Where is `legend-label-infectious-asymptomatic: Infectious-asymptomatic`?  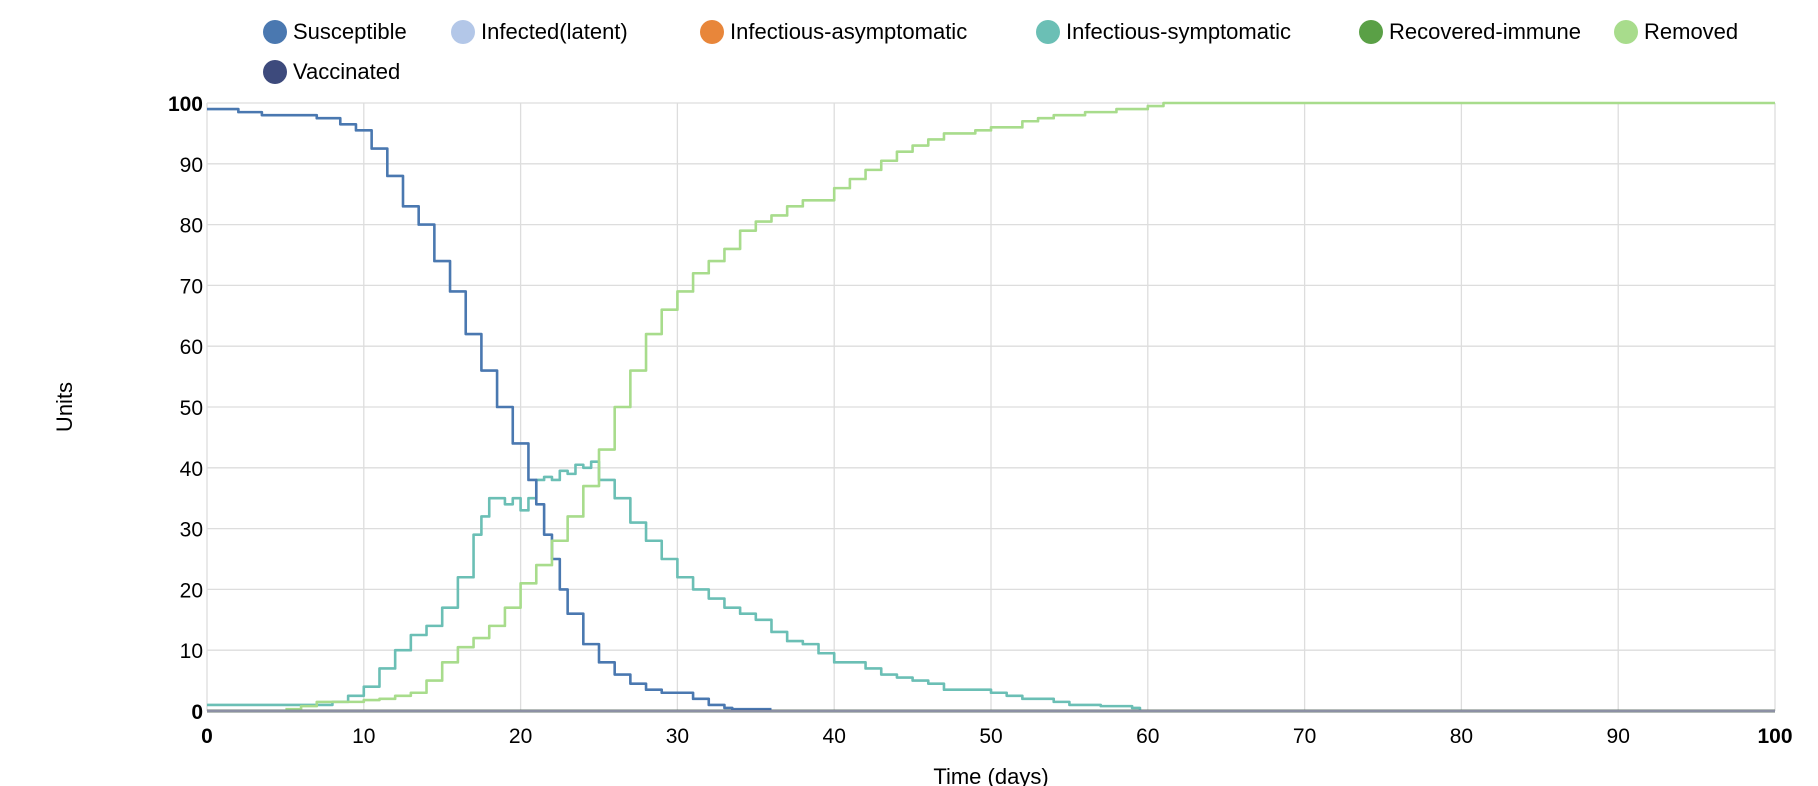
legend-label-infectious-asymptomatic: Infectious-asymptomatic is located at coordinates (849, 31).